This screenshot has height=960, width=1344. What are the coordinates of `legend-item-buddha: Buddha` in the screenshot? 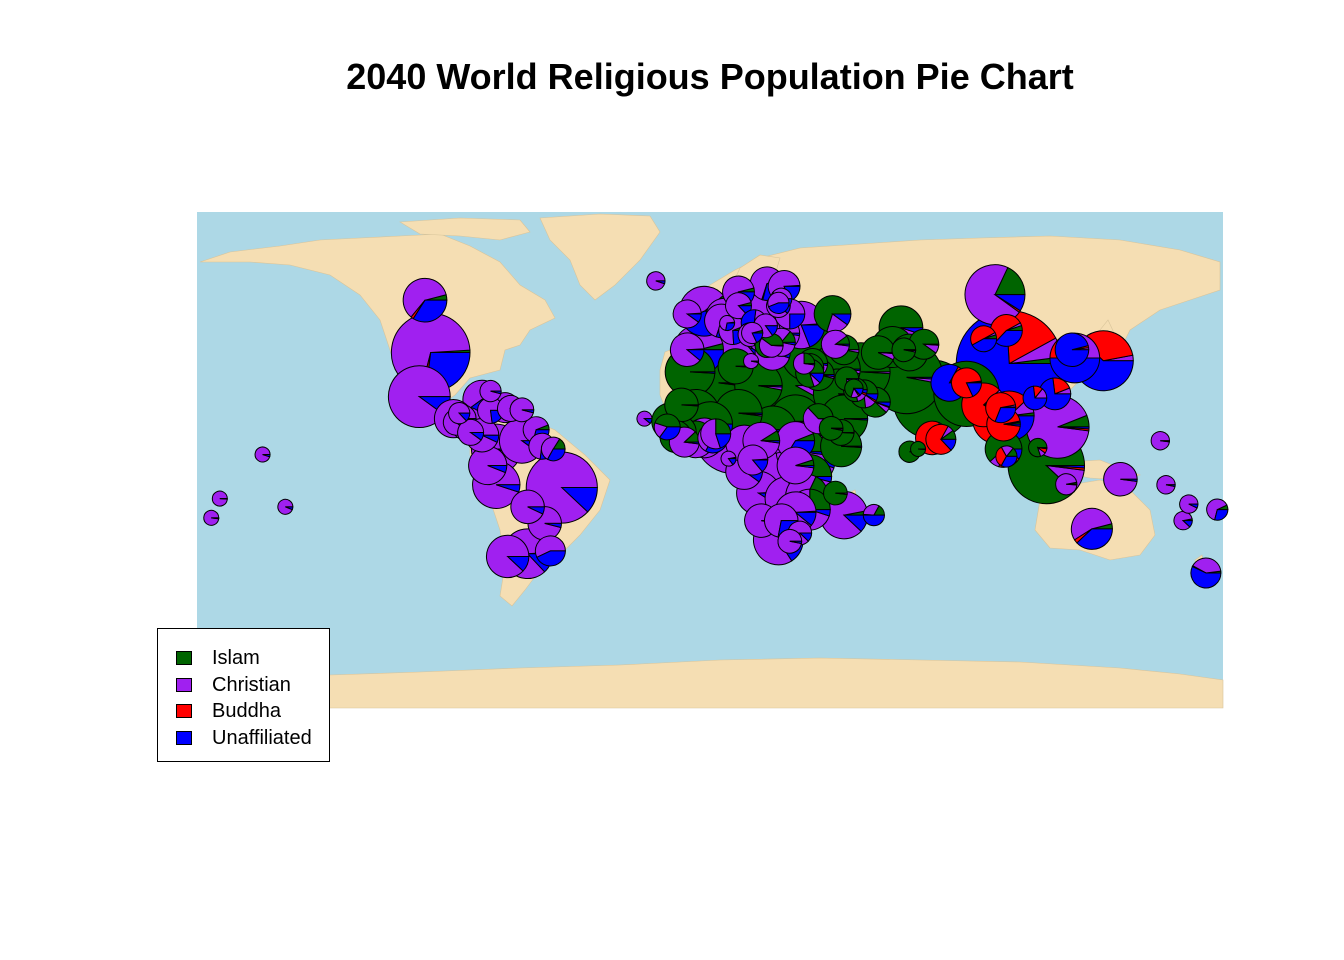 It's located at (228, 710).